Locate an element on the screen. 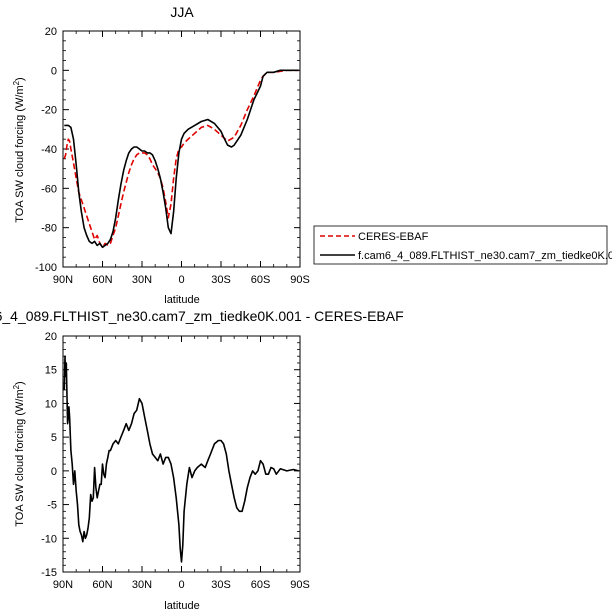  series-line-difference is located at coordinates (181, 459).